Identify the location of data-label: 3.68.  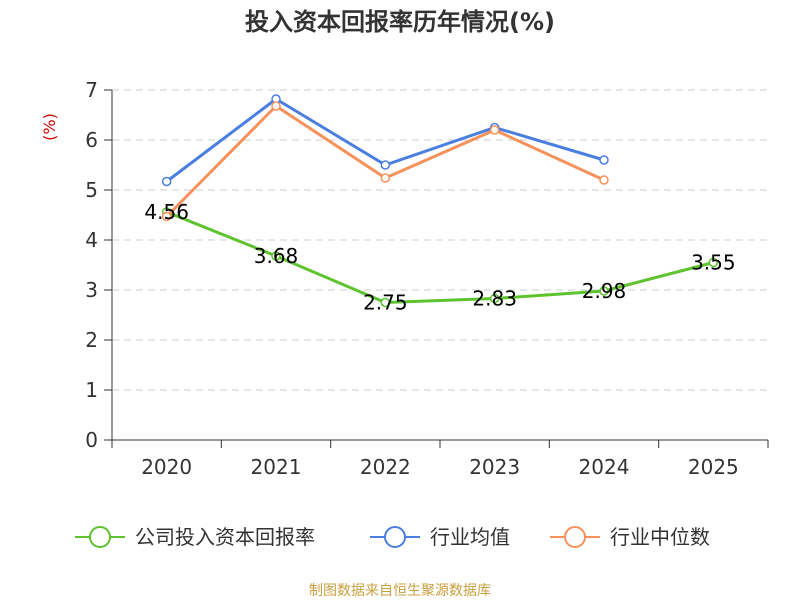
(276, 256).